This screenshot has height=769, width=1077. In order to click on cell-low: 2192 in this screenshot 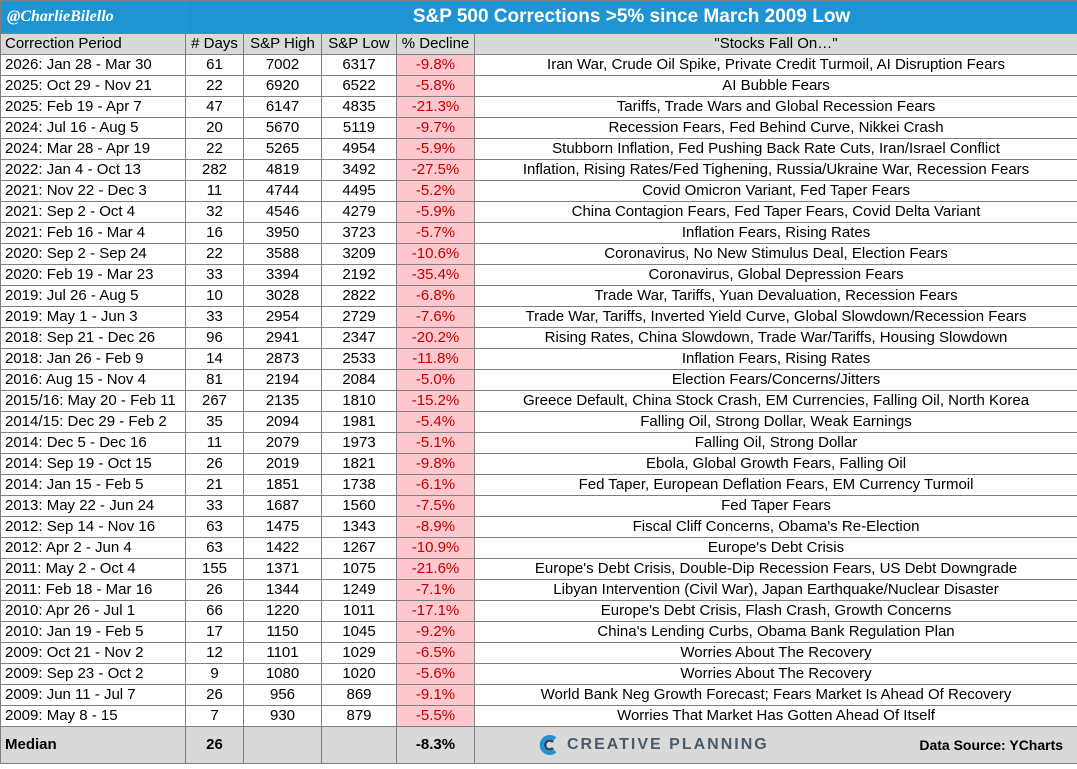, I will do `click(359, 275)`.